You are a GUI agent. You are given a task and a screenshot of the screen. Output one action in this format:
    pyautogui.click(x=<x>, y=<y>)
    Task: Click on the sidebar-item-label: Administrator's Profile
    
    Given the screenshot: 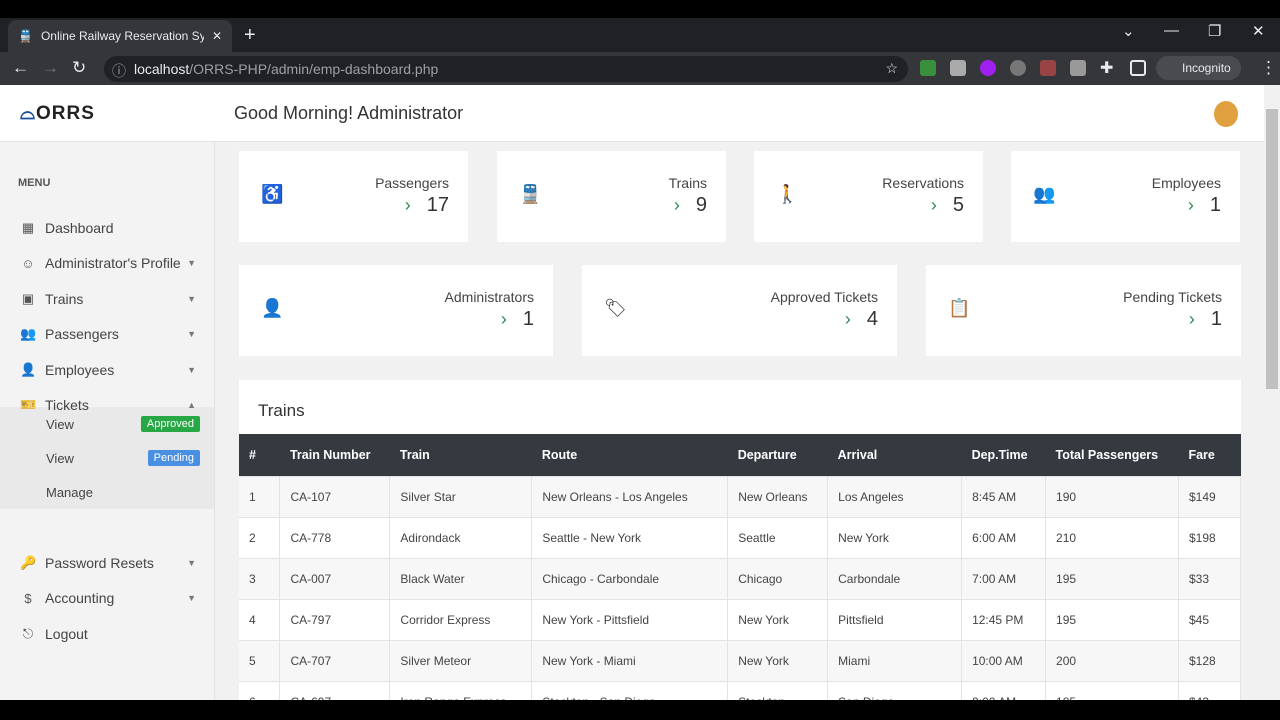 What is the action you would take?
    pyautogui.click(x=113, y=263)
    